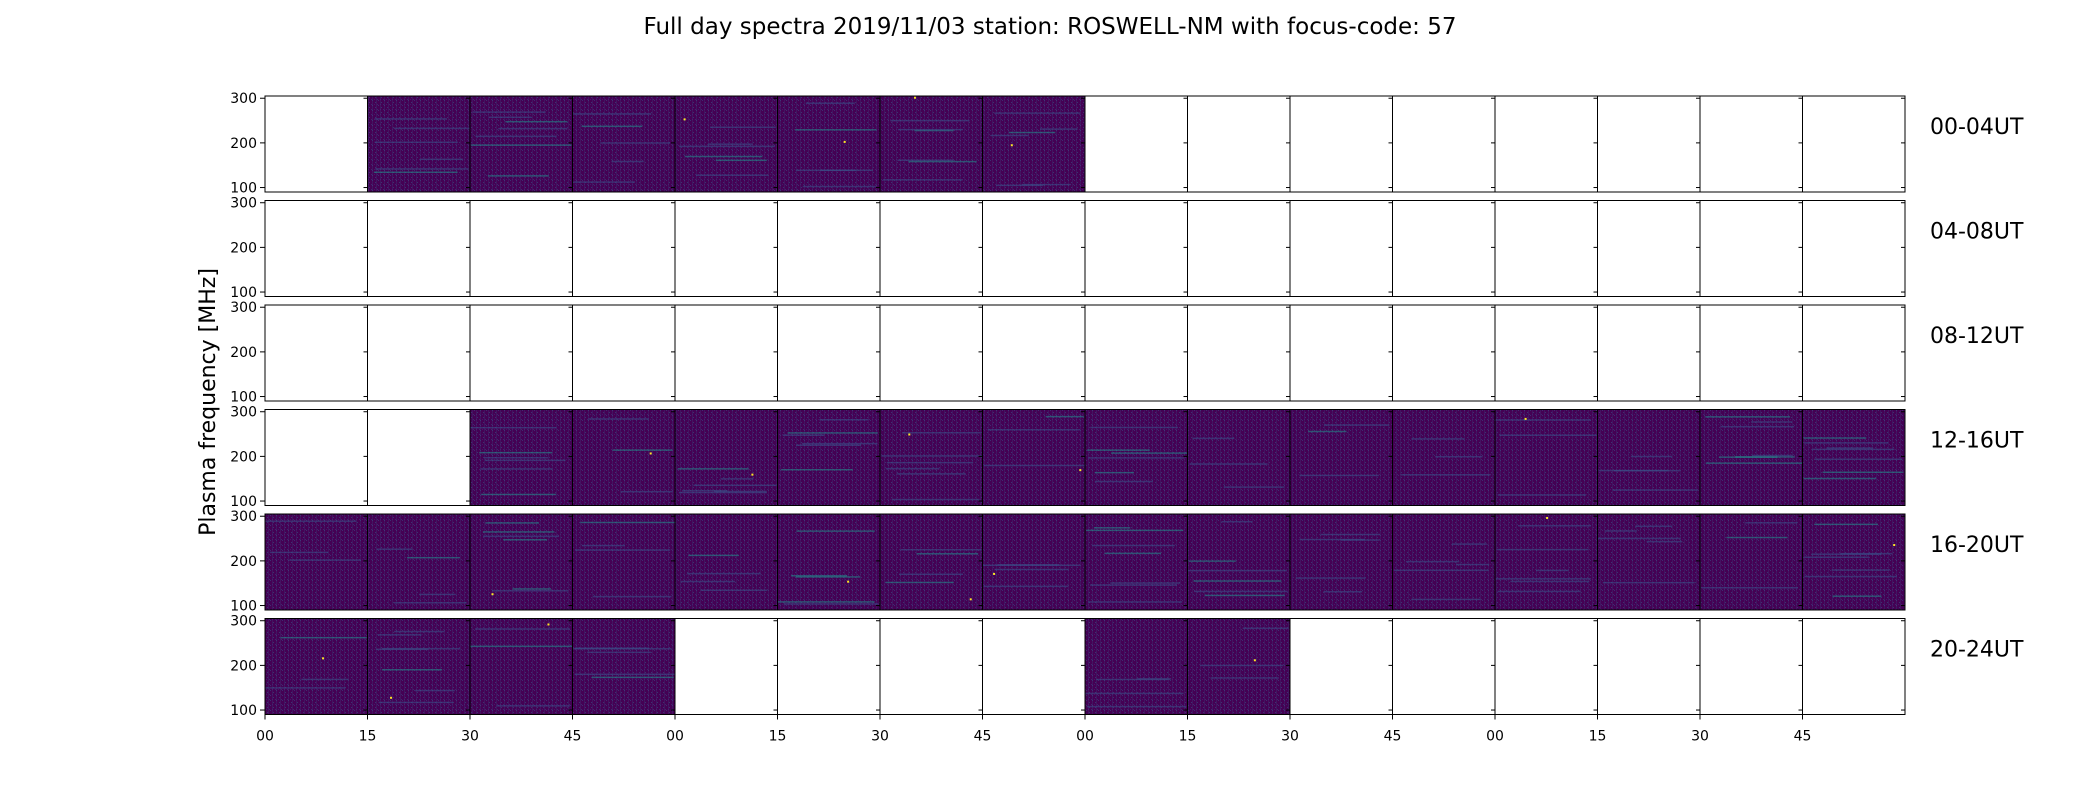 Image resolution: width=2100 pixels, height=800 pixels. What do you see at coordinates (1977, 650) in the screenshot?
I see `row-label: 20-24UT` at bounding box center [1977, 650].